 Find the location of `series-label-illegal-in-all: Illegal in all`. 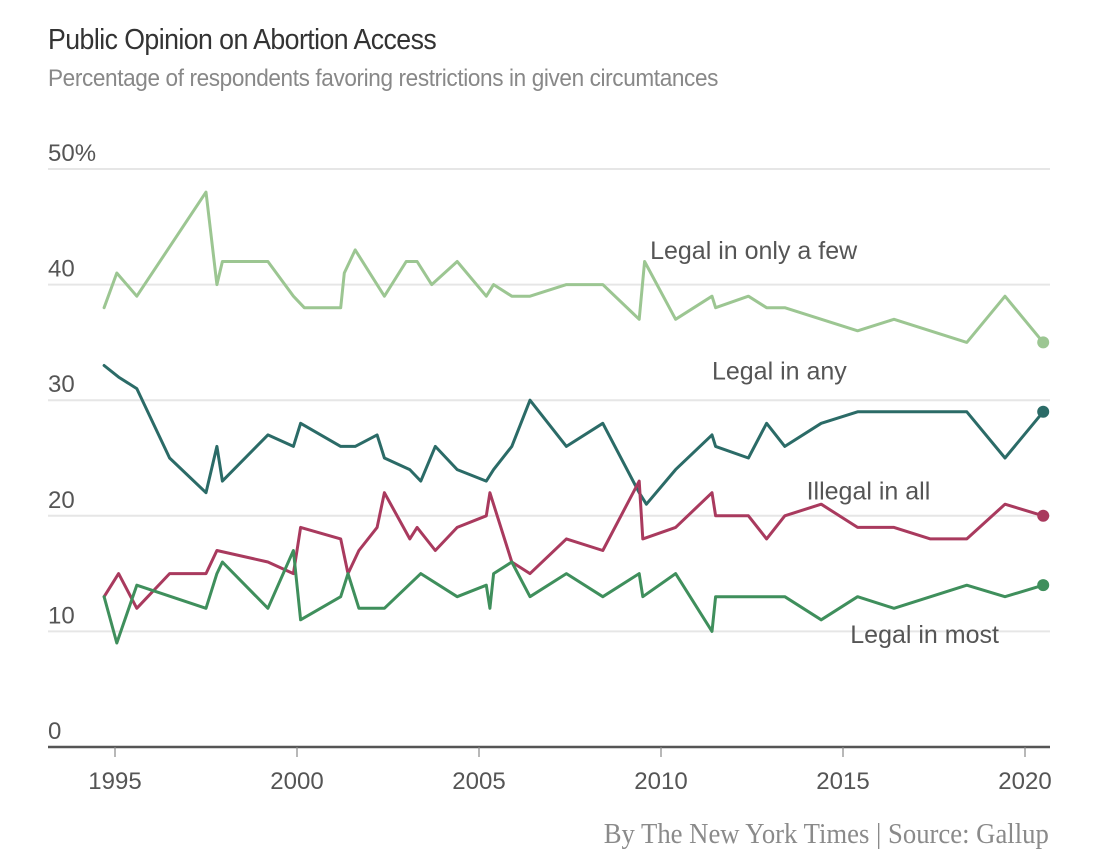

series-label-illegal-in-all: Illegal in all is located at coordinates (869, 492).